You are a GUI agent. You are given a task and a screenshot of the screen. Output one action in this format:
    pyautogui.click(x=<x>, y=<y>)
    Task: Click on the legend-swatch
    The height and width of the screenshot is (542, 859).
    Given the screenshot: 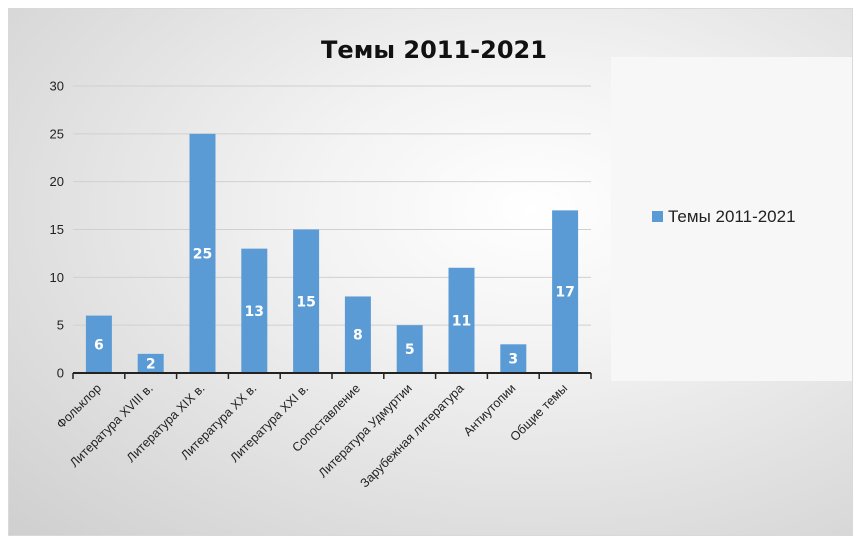 What is the action you would take?
    pyautogui.click(x=657, y=216)
    